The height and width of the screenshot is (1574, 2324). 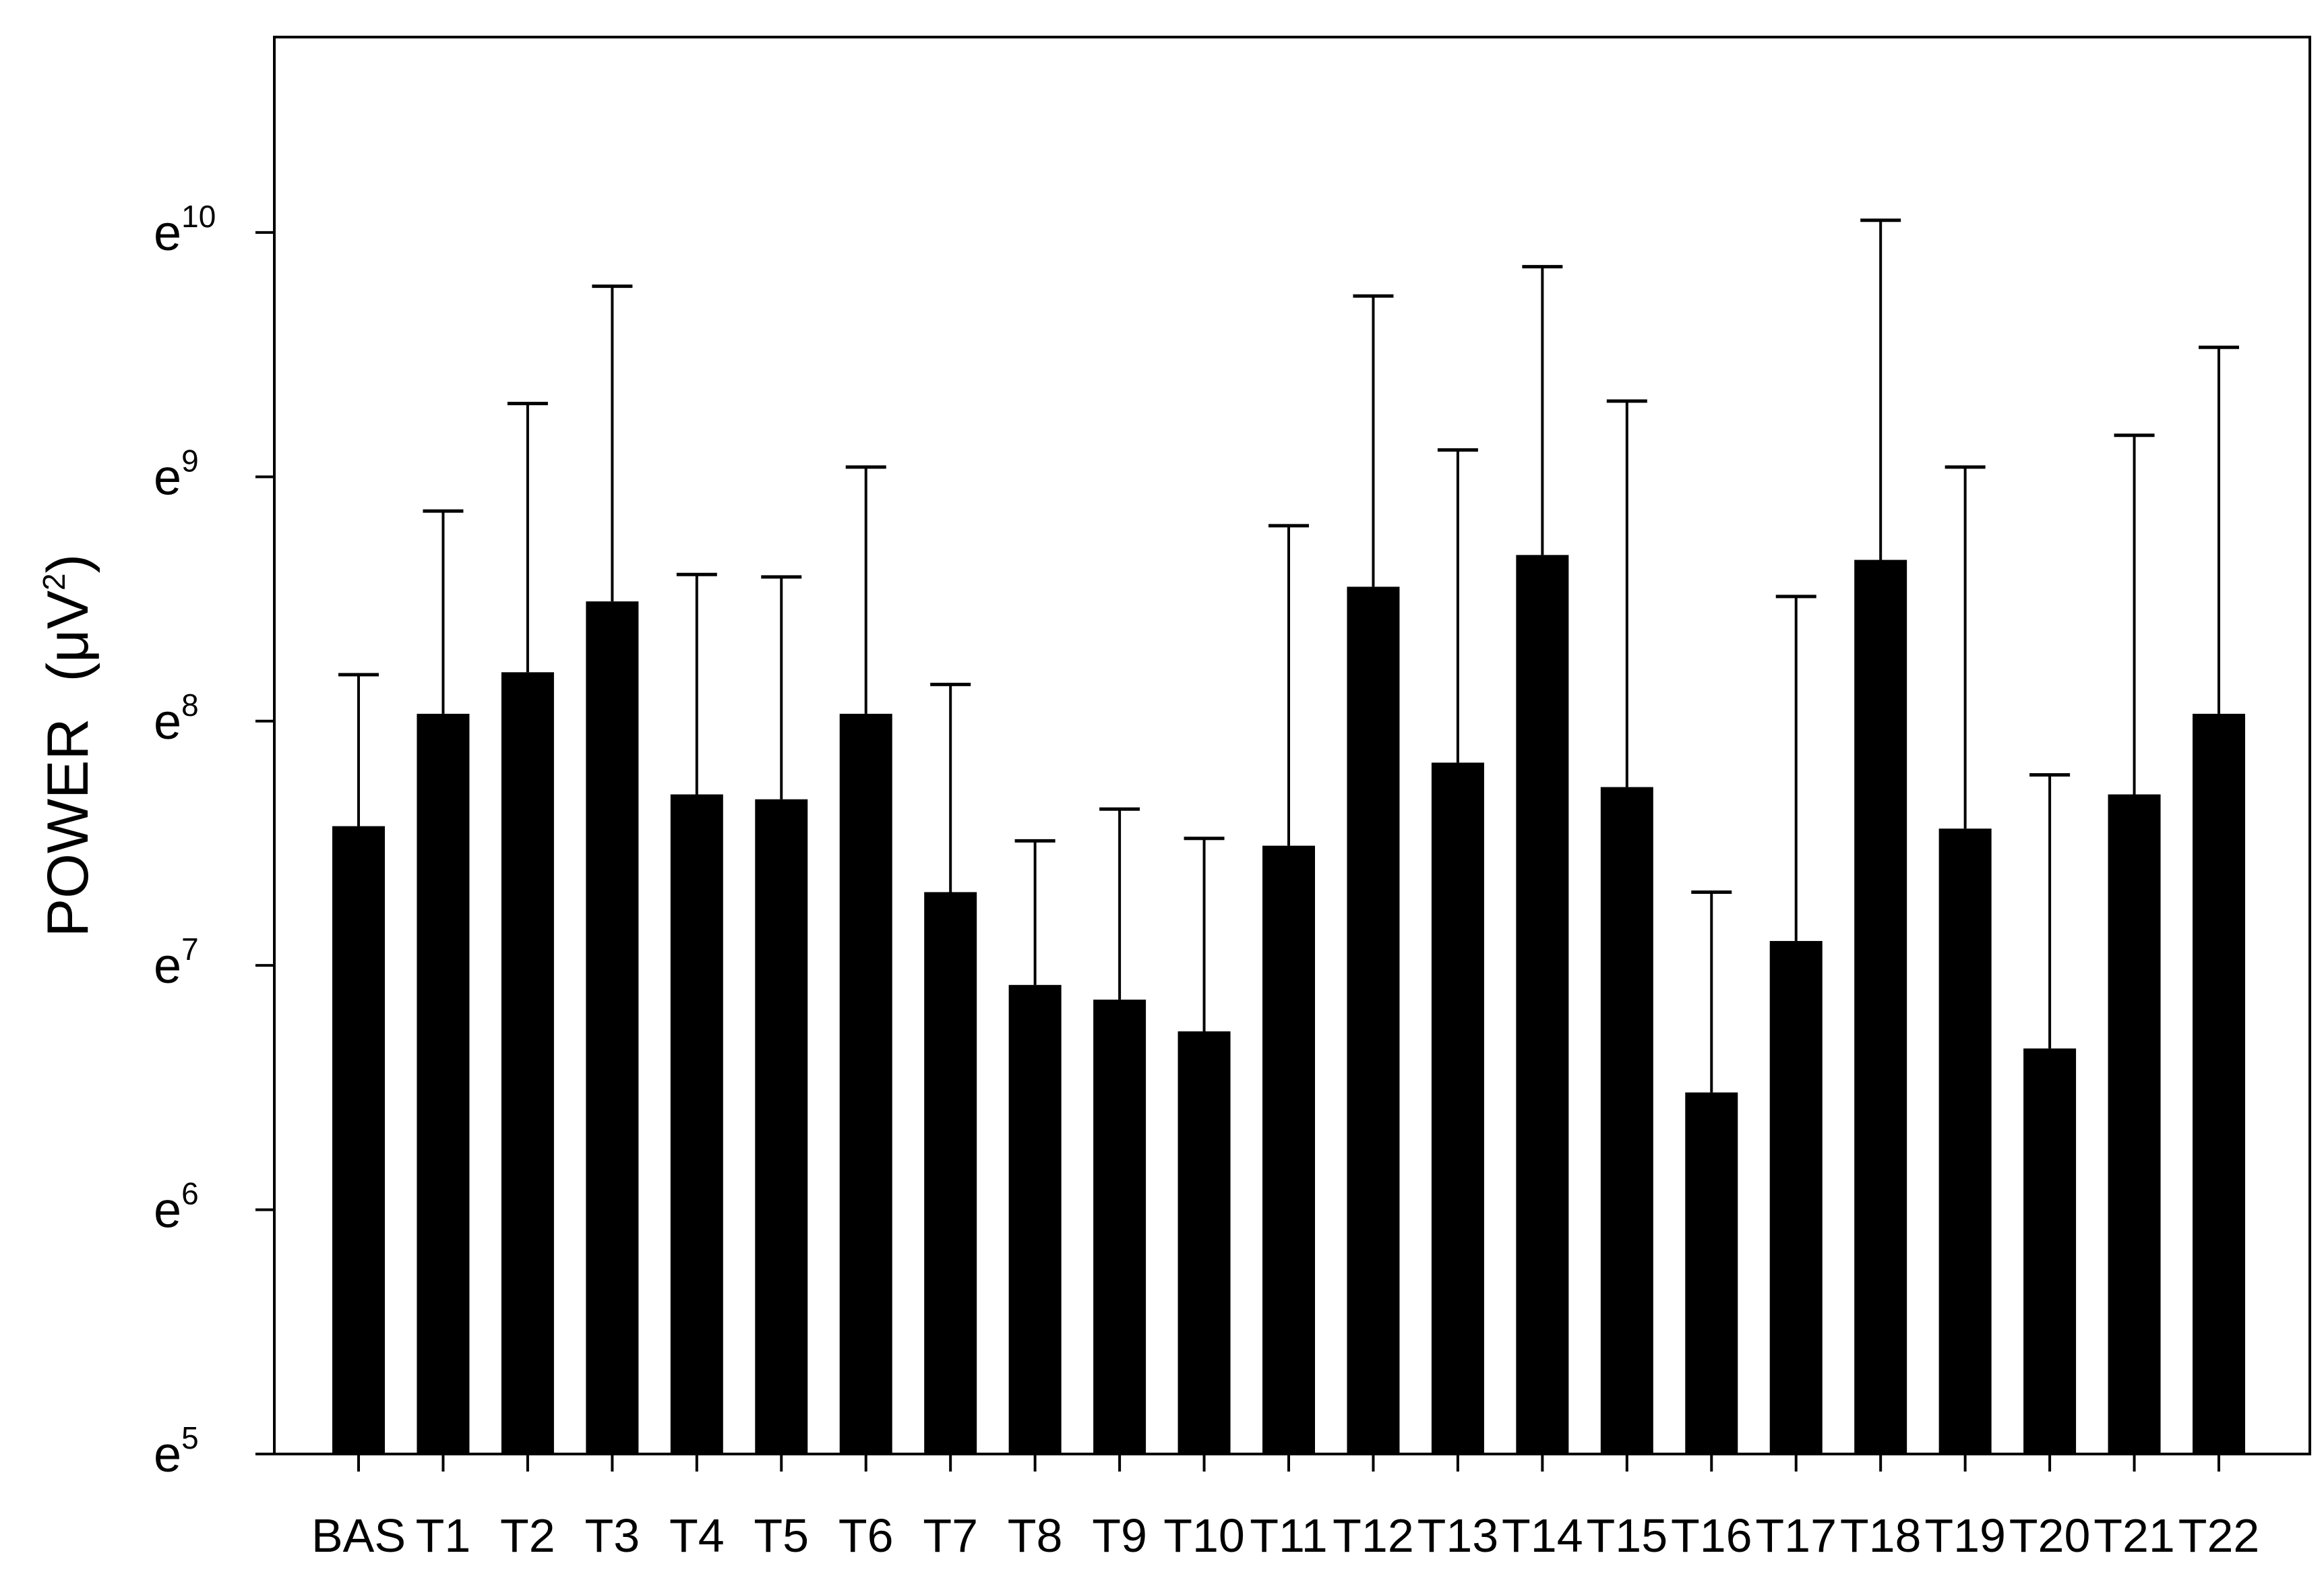 I want to click on bar-T4, so click(x=697, y=1124).